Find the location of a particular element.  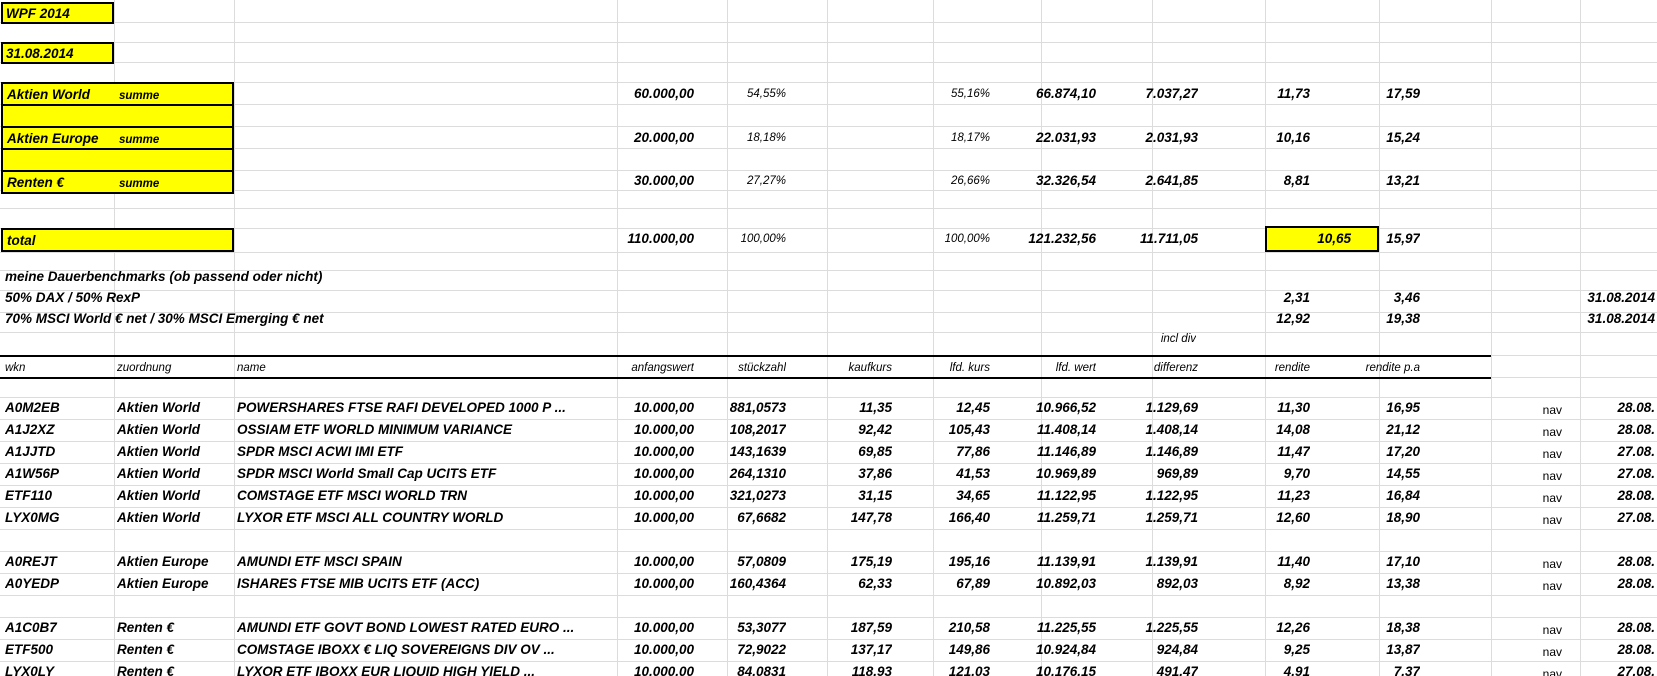

position-rendite-cell: 11,47 is located at coordinates (1293, 451).